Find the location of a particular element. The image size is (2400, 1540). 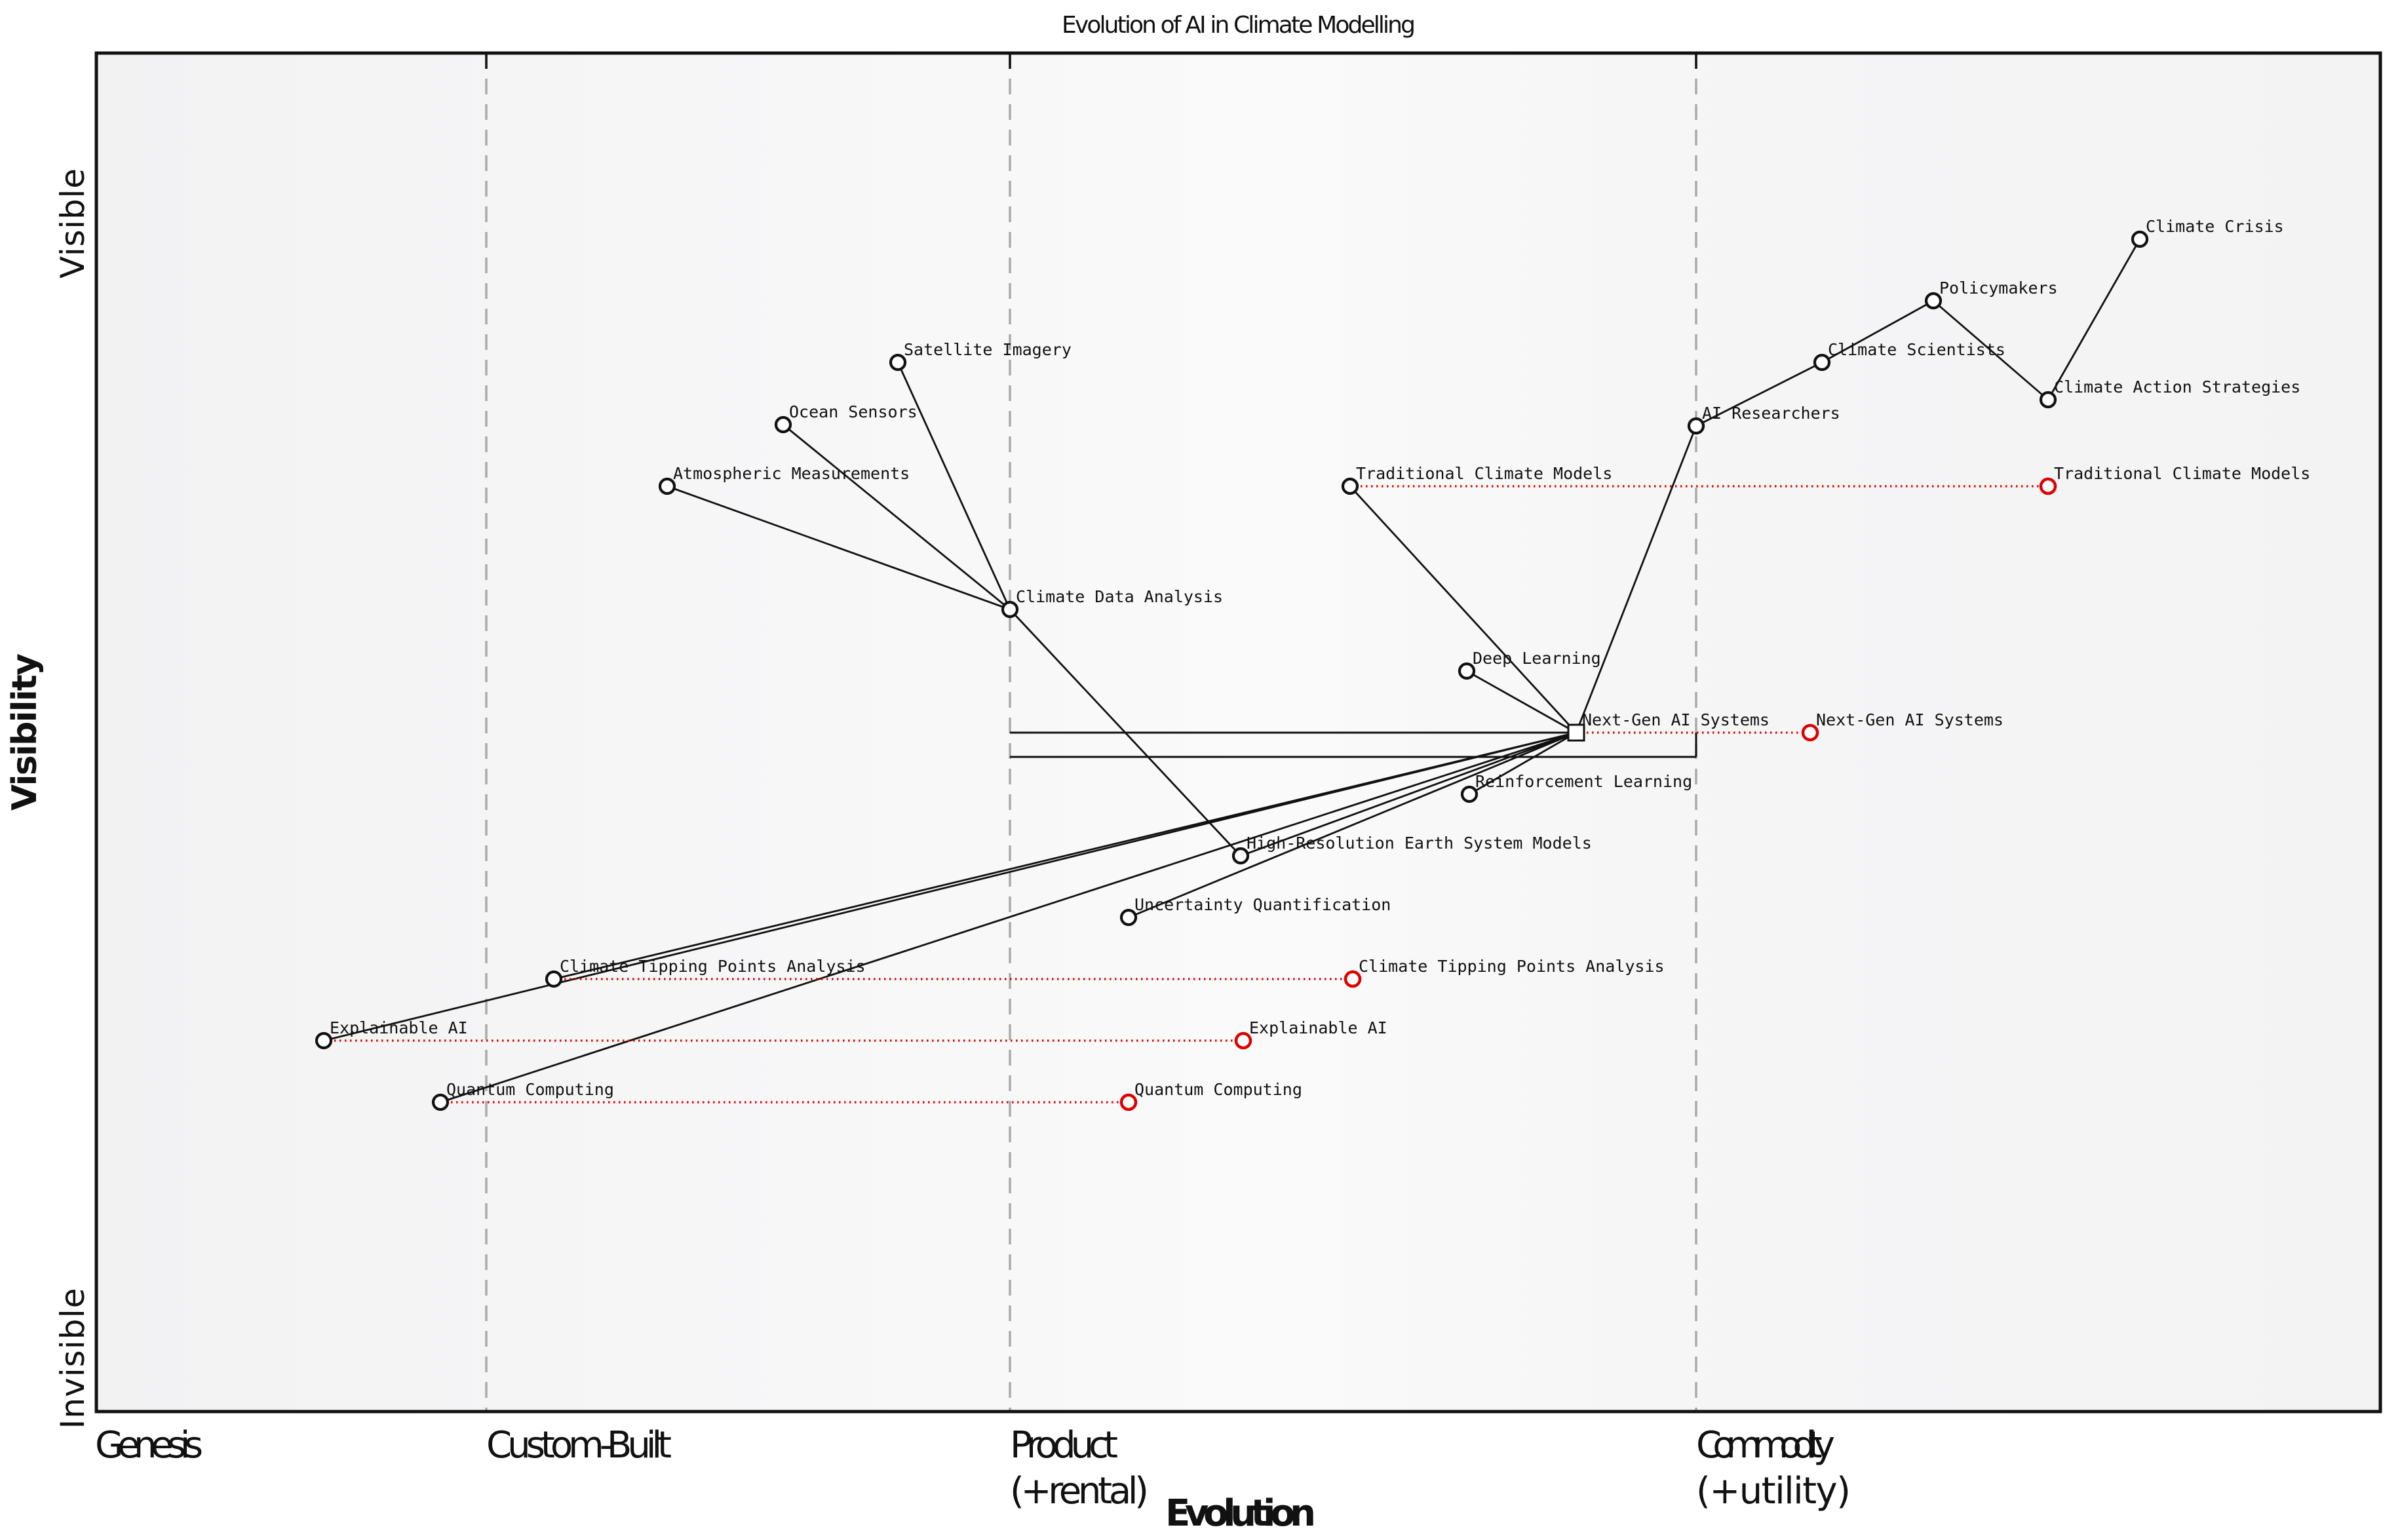

node-label-quantum-computing: Quantum Computing is located at coordinates (530, 1089).